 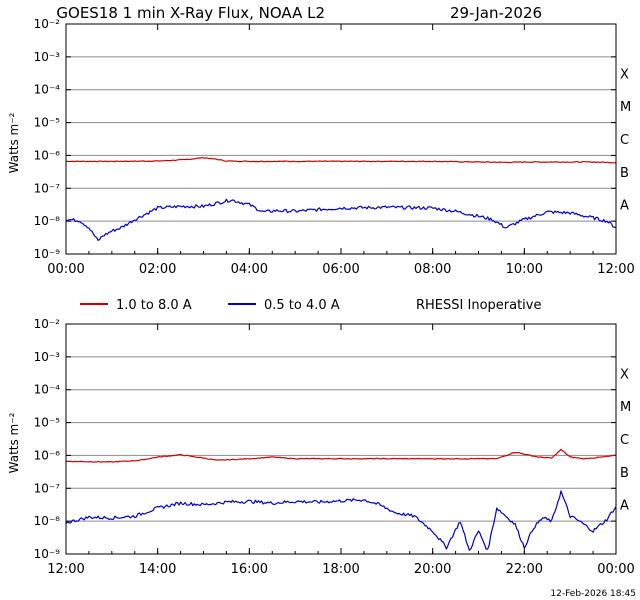 What do you see at coordinates (340, 569) in the screenshot?
I see `x-tick-label: 18:00` at bounding box center [340, 569].